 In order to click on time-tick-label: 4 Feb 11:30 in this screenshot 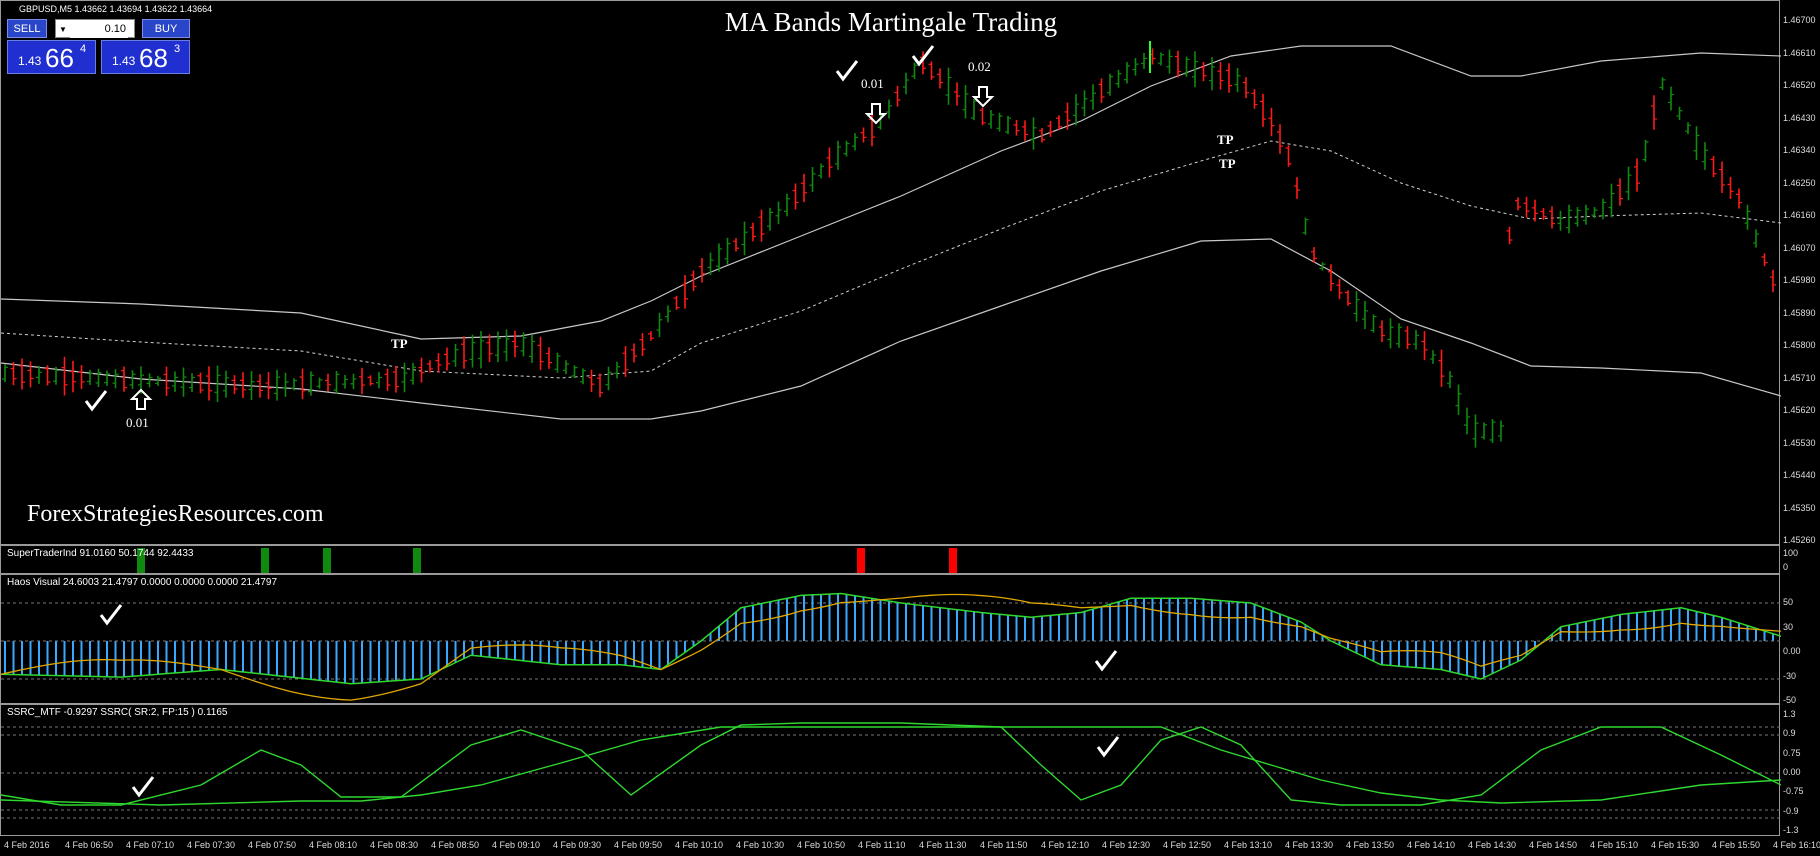, I will do `click(943, 845)`.